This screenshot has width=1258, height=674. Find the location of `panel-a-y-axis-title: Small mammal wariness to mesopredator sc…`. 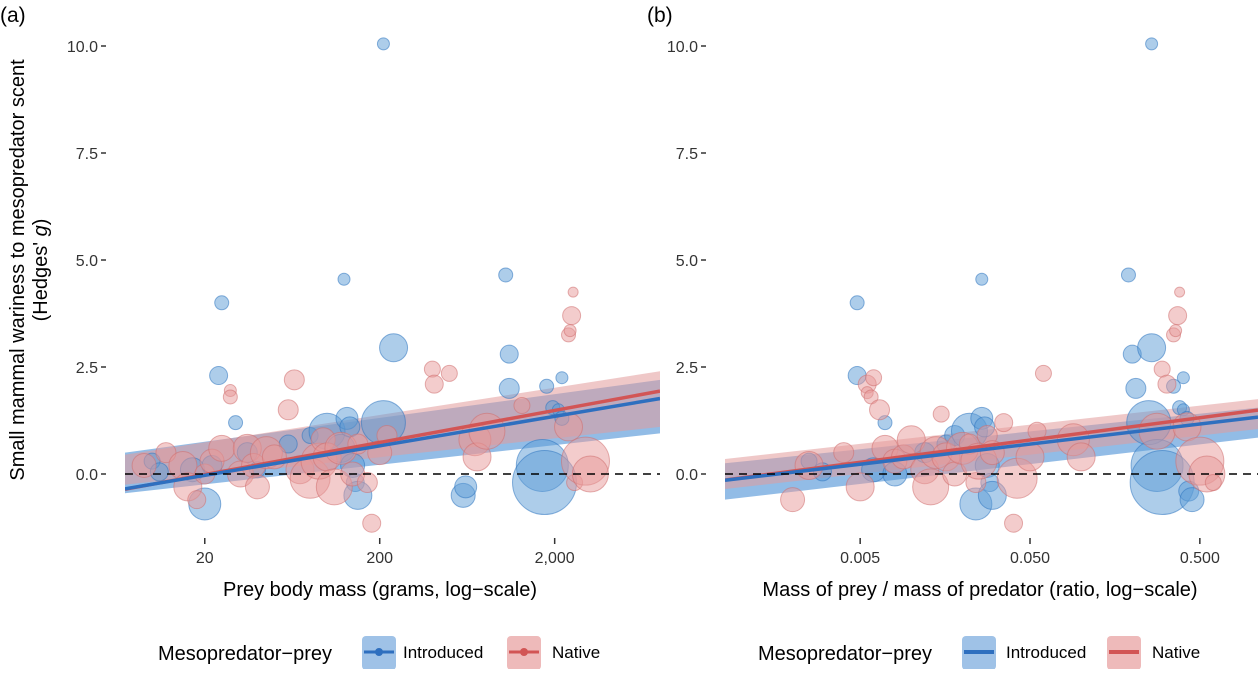

panel-a-y-axis-title: Small mammal wariness to mesopredator sc… is located at coordinates (29, 270).